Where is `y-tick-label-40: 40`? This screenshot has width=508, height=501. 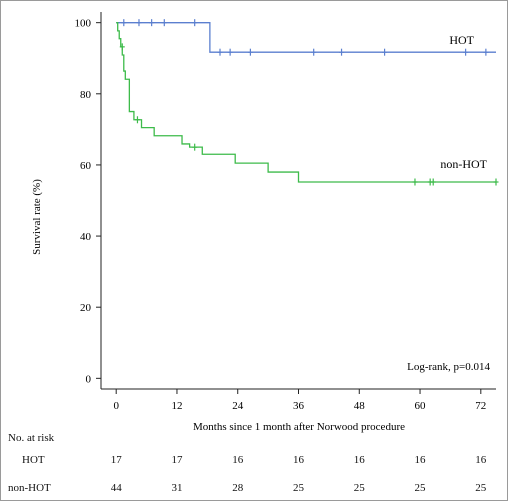
y-tick-label-40: 40 is located at coordinates (86, 237).